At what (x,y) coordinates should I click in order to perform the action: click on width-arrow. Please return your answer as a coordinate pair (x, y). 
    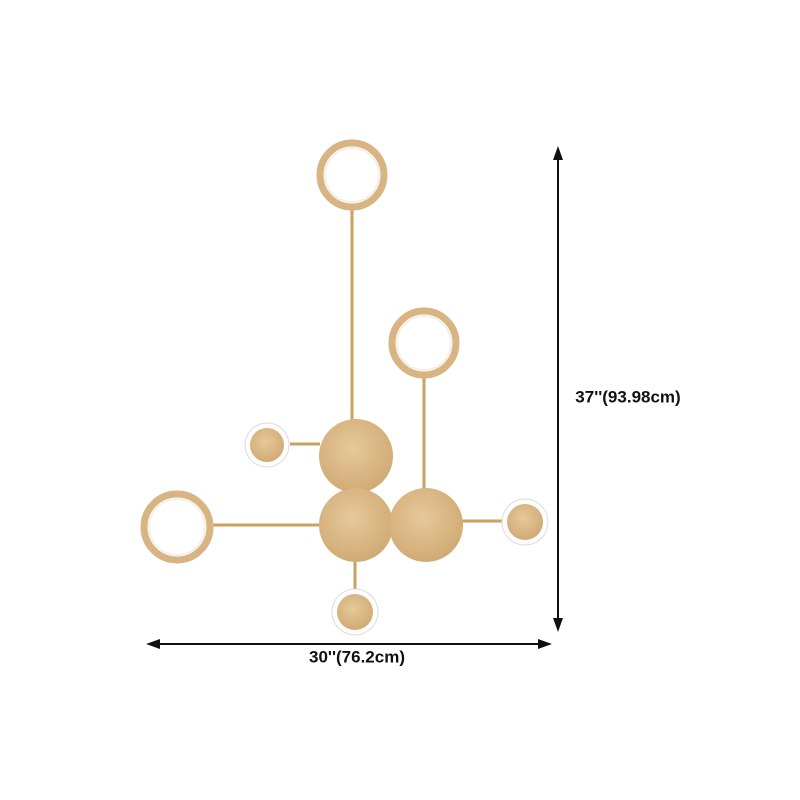
    Looking at the image, I should click on (349, 644).